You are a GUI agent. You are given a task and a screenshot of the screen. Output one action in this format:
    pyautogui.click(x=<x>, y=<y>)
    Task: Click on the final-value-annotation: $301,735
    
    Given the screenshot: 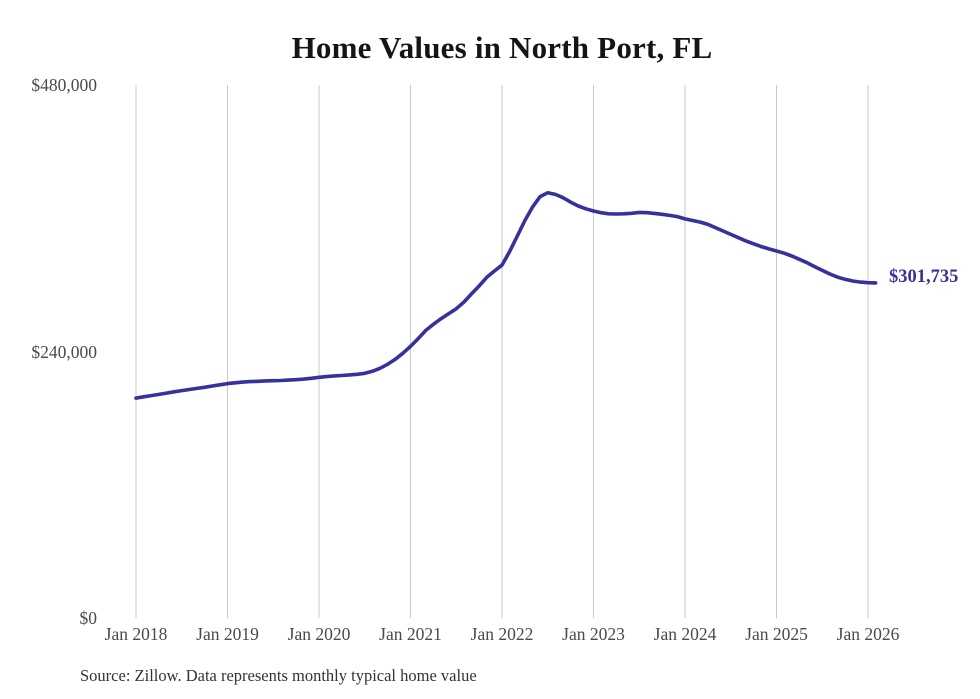 What is the action you would take?
    pyautogui.click(x=924, y=277)
    